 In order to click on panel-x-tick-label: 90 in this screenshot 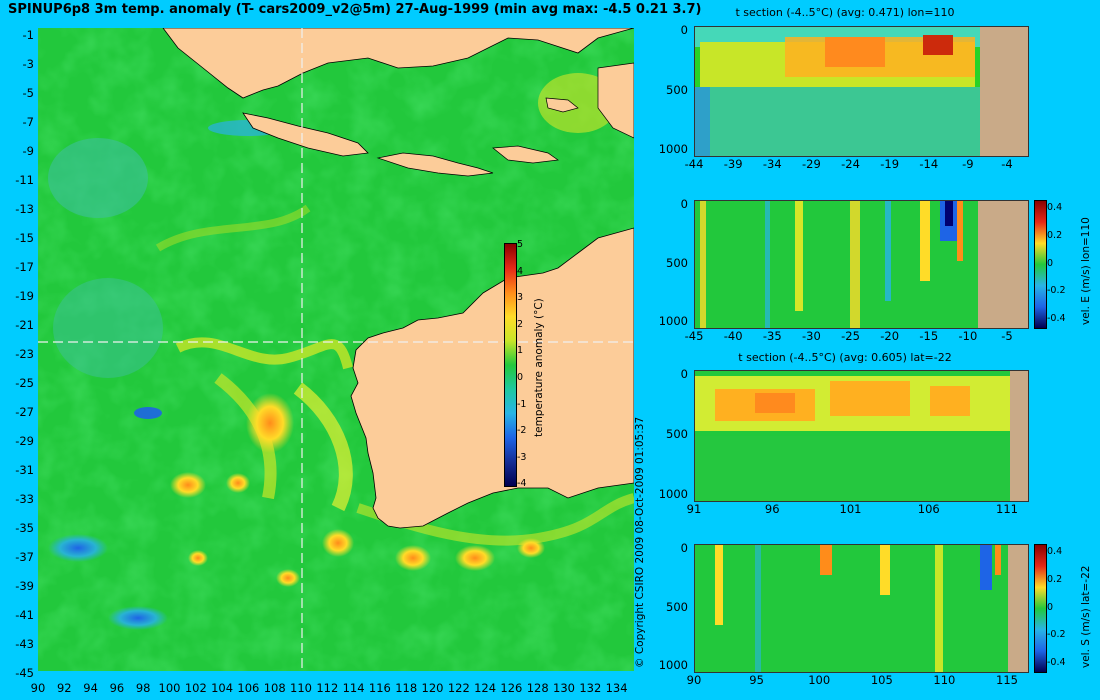, I will do `click(694, 680)`.